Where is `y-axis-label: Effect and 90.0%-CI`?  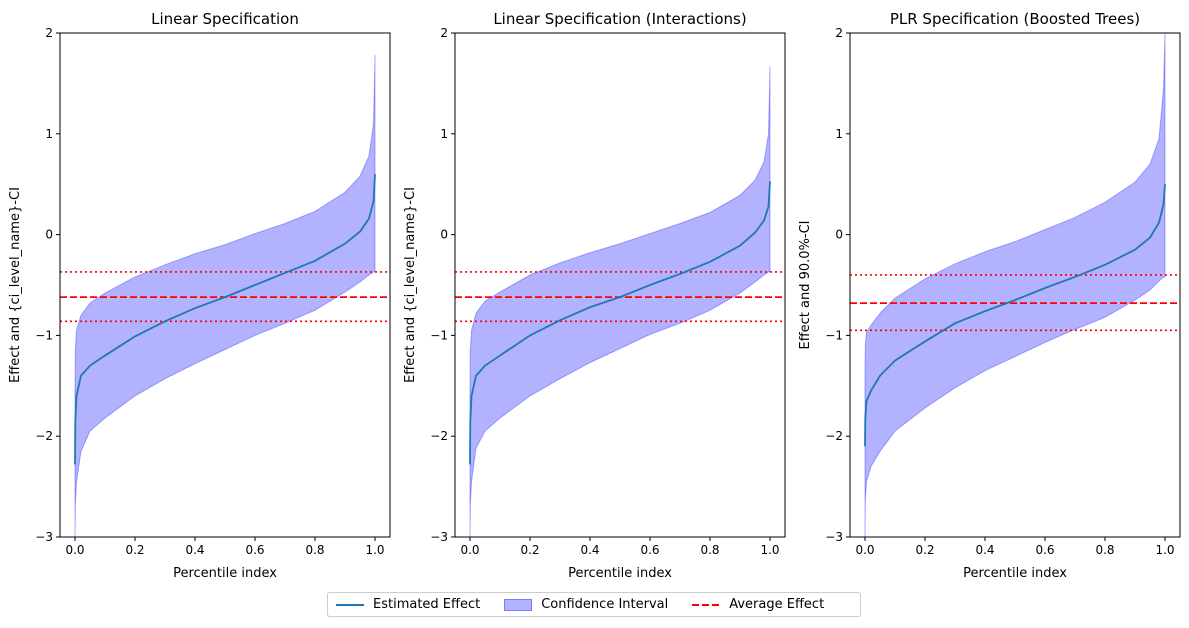 y-axis-label: Effect and 90.0%-CI is located at coordinates (805, 284).